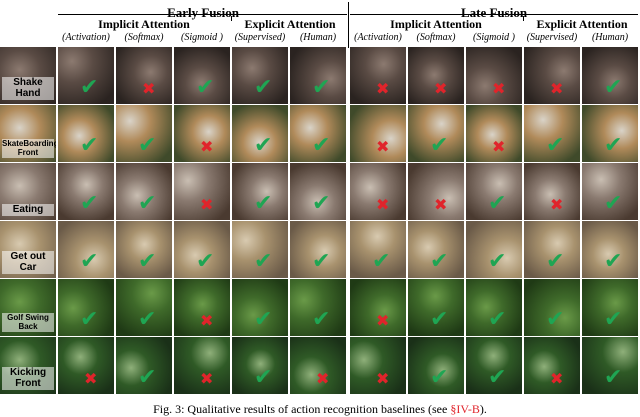 This screenshot has height=417, width=640. What do you see at coordinates (378, 37) in the screenshot?
I see `method-label: (Activation)` at bounding box center [378, 37].